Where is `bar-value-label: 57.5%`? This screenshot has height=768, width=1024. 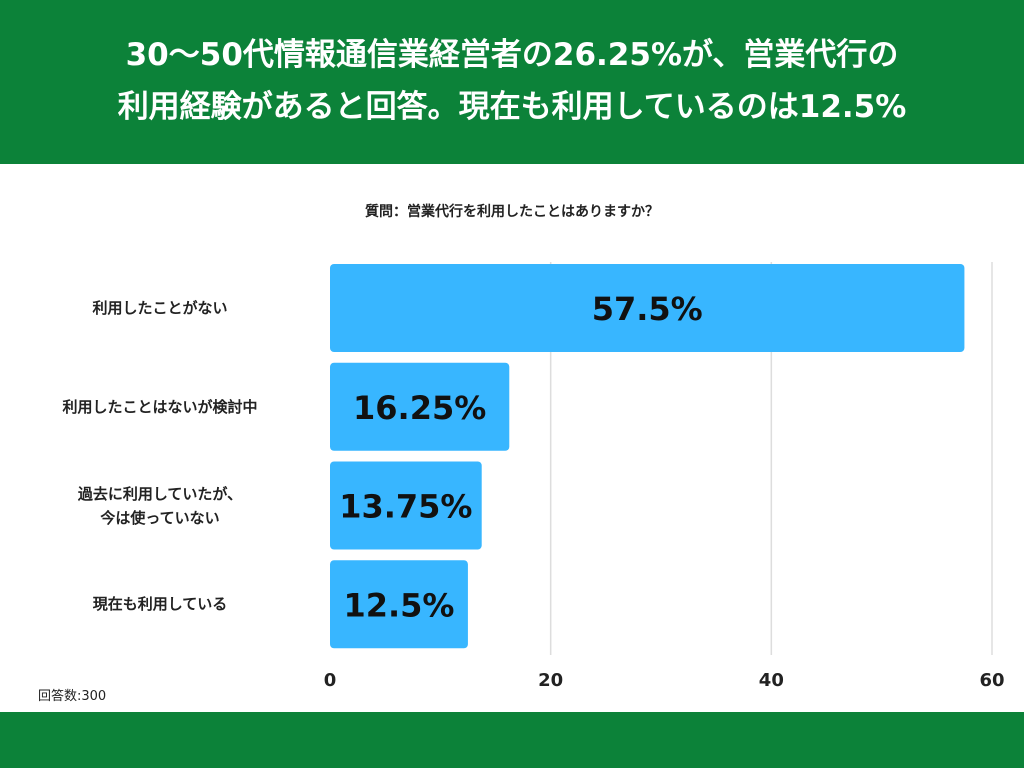 bar-value-label: 57.5% is located at coordinates (647, 309).